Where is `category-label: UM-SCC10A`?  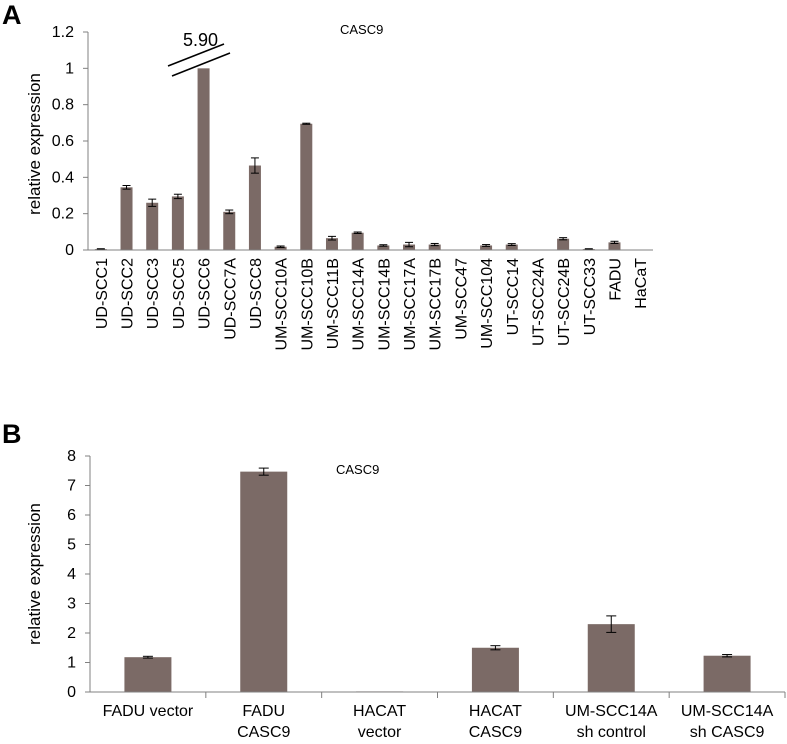 category-label: UM-SCC10A is located at coordinates (282, 304).